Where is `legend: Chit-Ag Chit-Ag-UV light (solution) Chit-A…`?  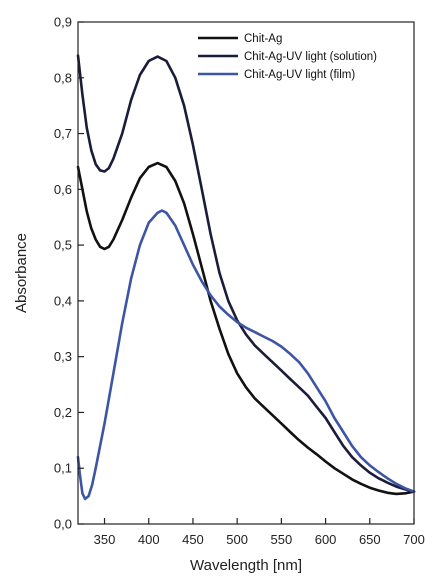
legend: Chit-Ag Chit-Ag-UV light (solution) Chit-A… is located at coordinates (287, 57).